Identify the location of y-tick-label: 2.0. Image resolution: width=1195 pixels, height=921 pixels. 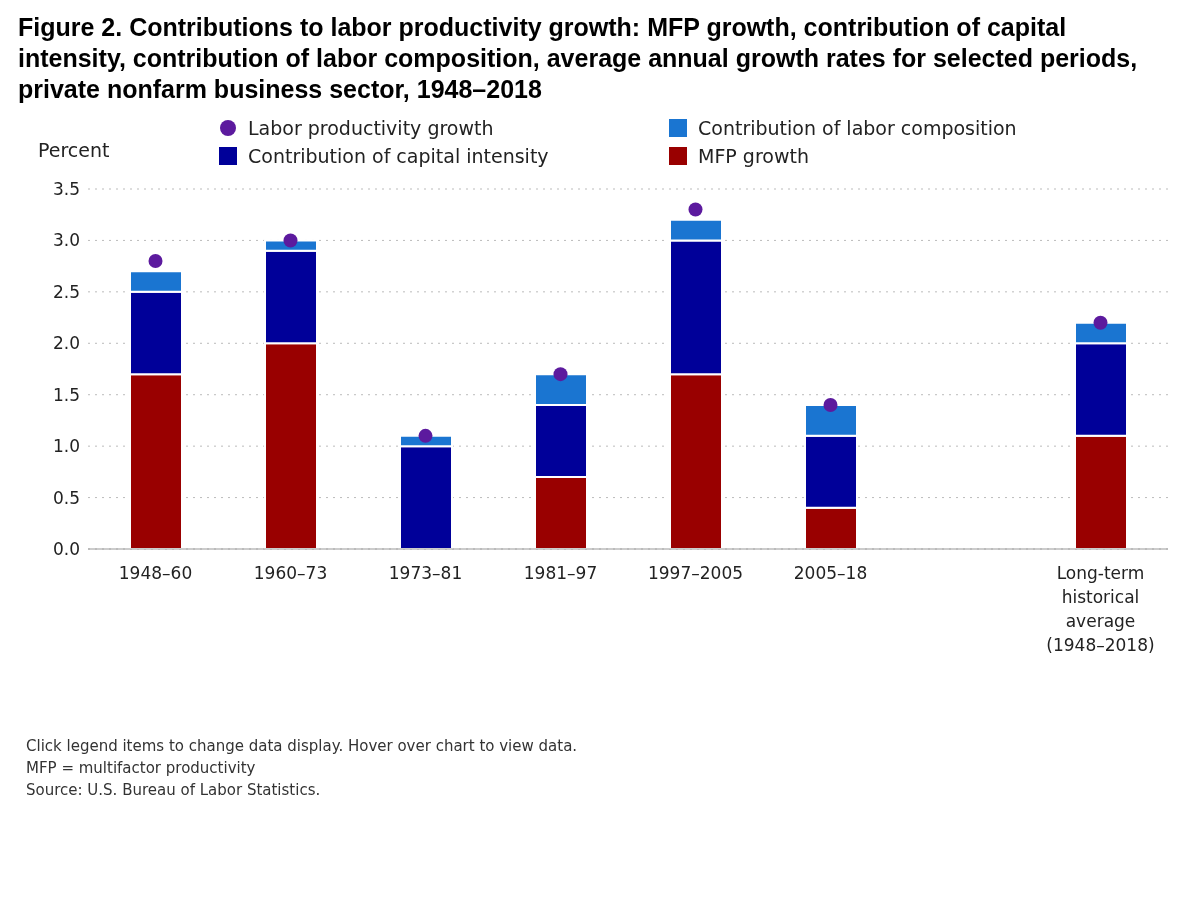
(66, 343).